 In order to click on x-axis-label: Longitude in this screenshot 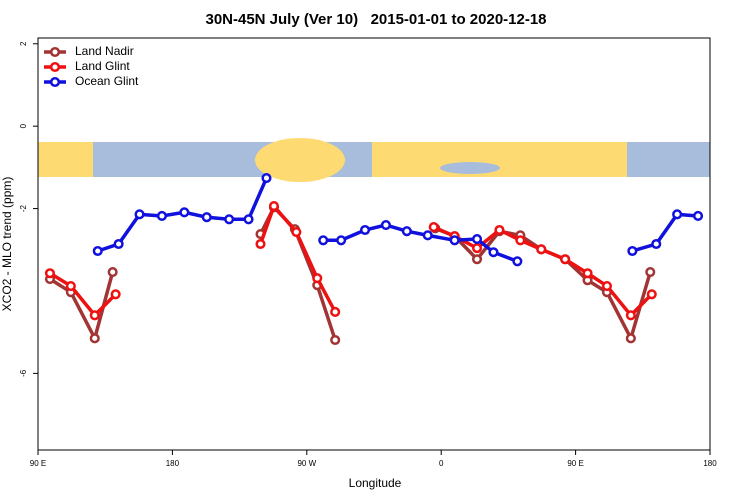, I will do `click(375, 483)`.